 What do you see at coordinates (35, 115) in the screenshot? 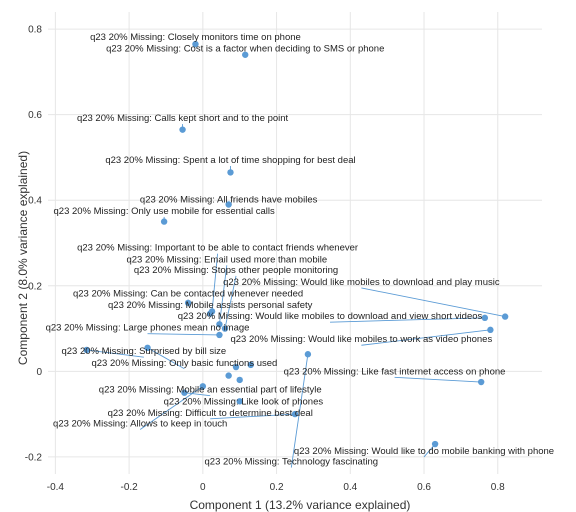
I see `y-tick-label: 0.6` at bounding box center [35, 115].